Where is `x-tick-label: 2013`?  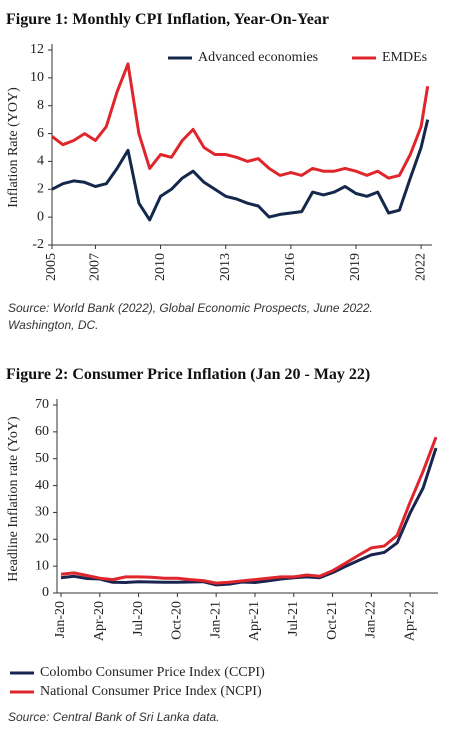 x-tick-label: 2013 is located at coordinates (225, 267).